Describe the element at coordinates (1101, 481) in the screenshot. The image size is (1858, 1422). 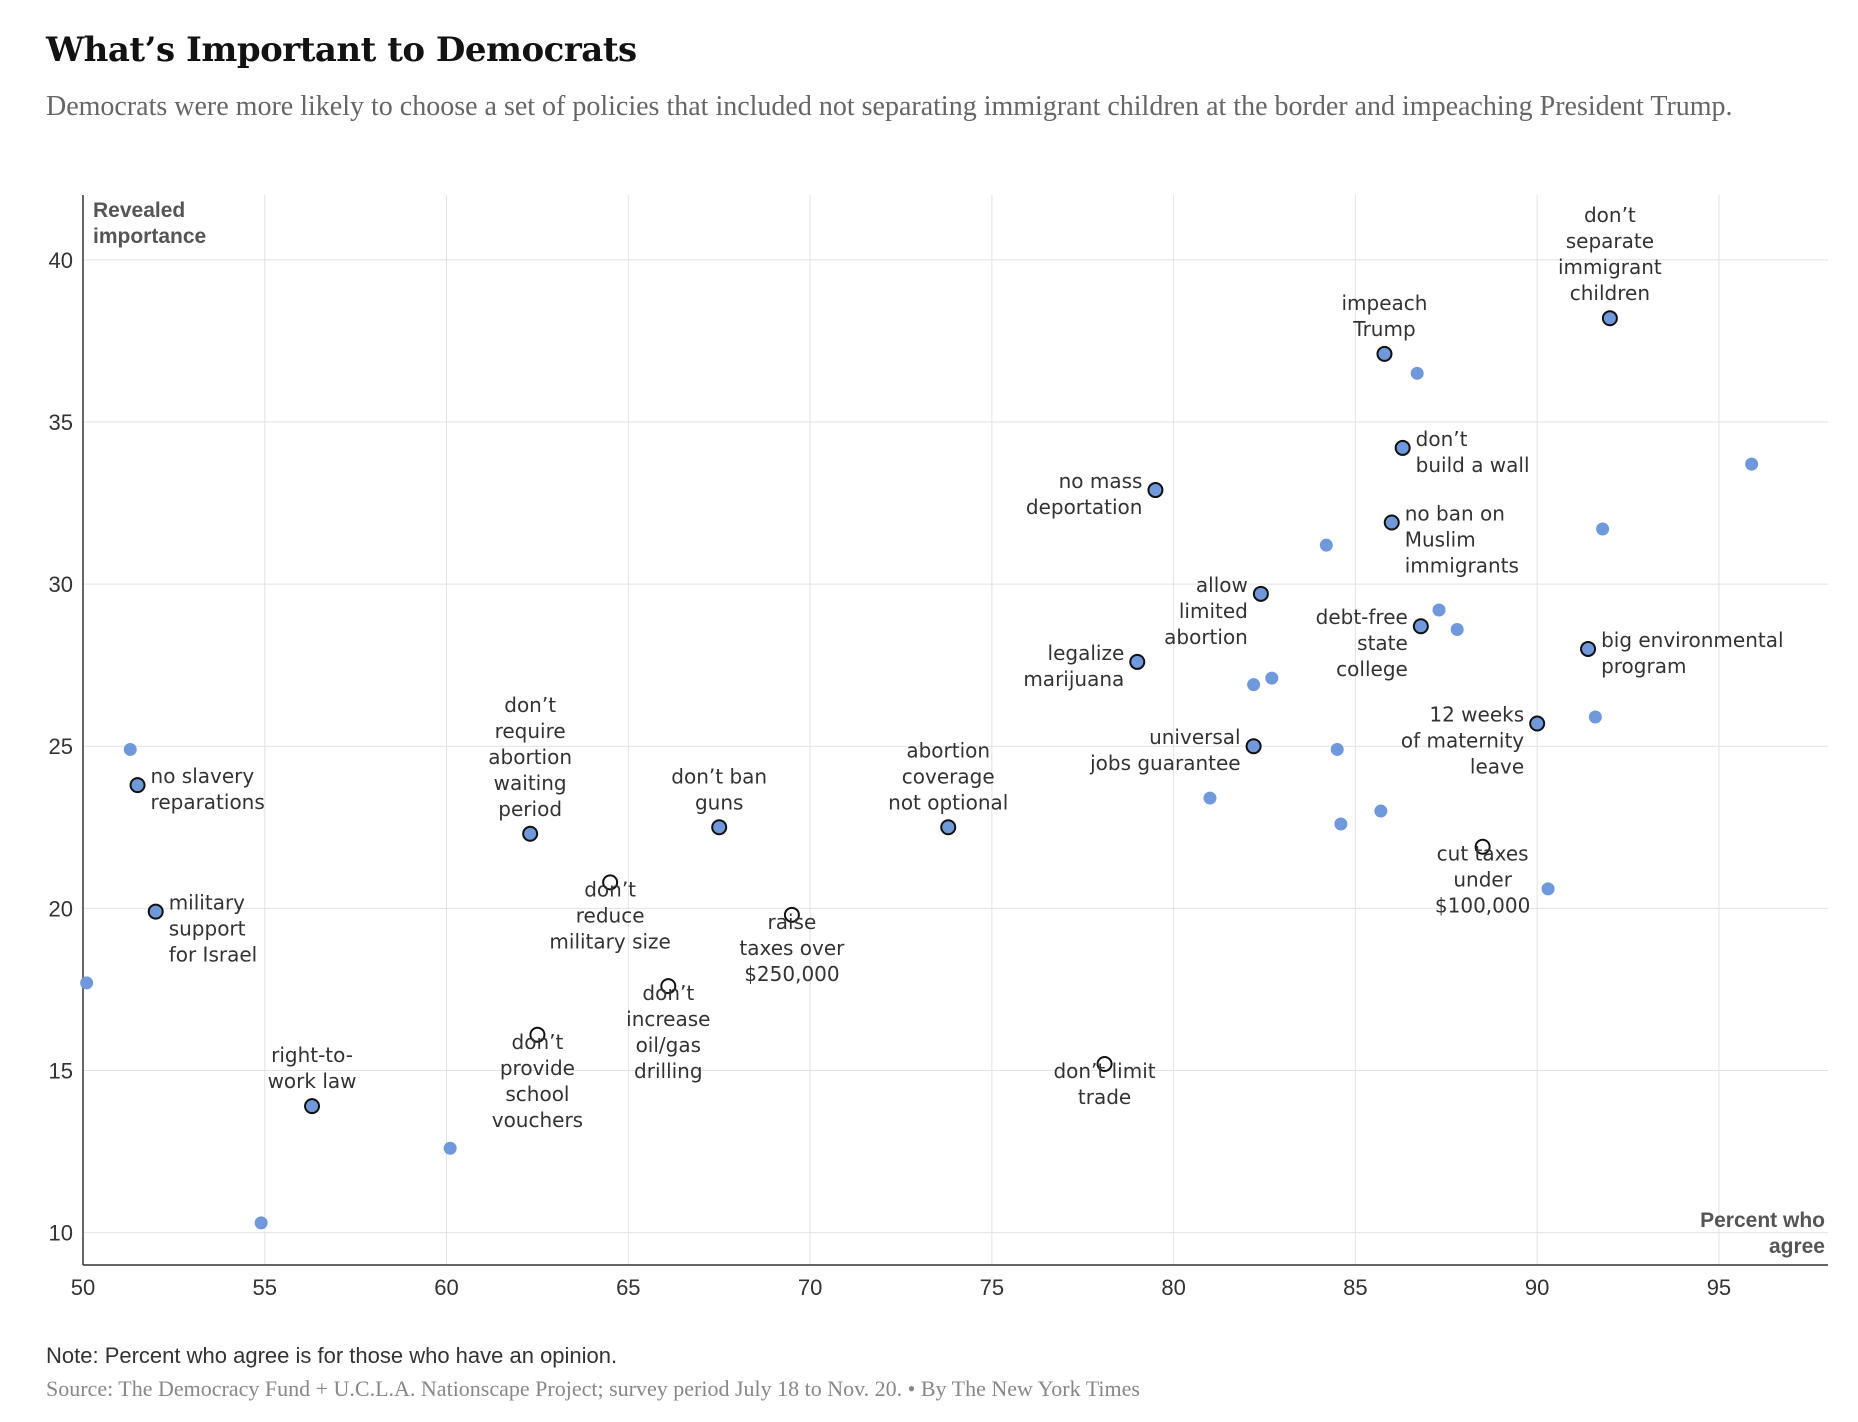
I see `data-label-line: no mass` at that location.